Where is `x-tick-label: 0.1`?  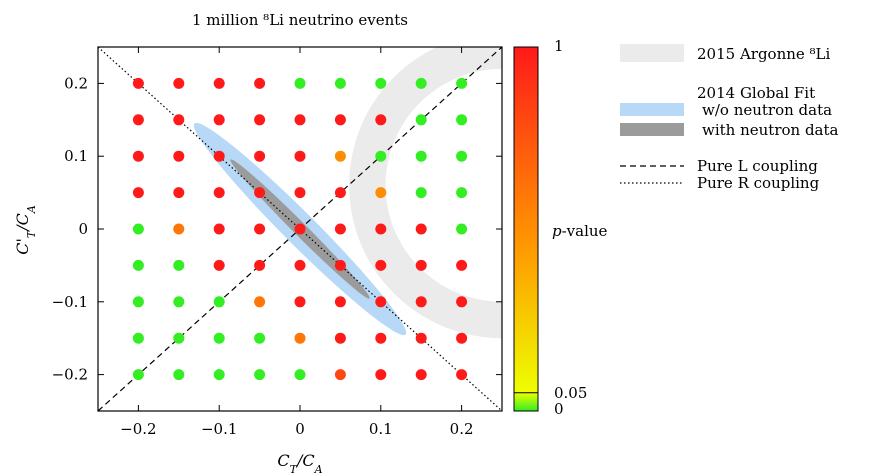
x-tick-label: 0.1 is located at coordinates (381, 429).